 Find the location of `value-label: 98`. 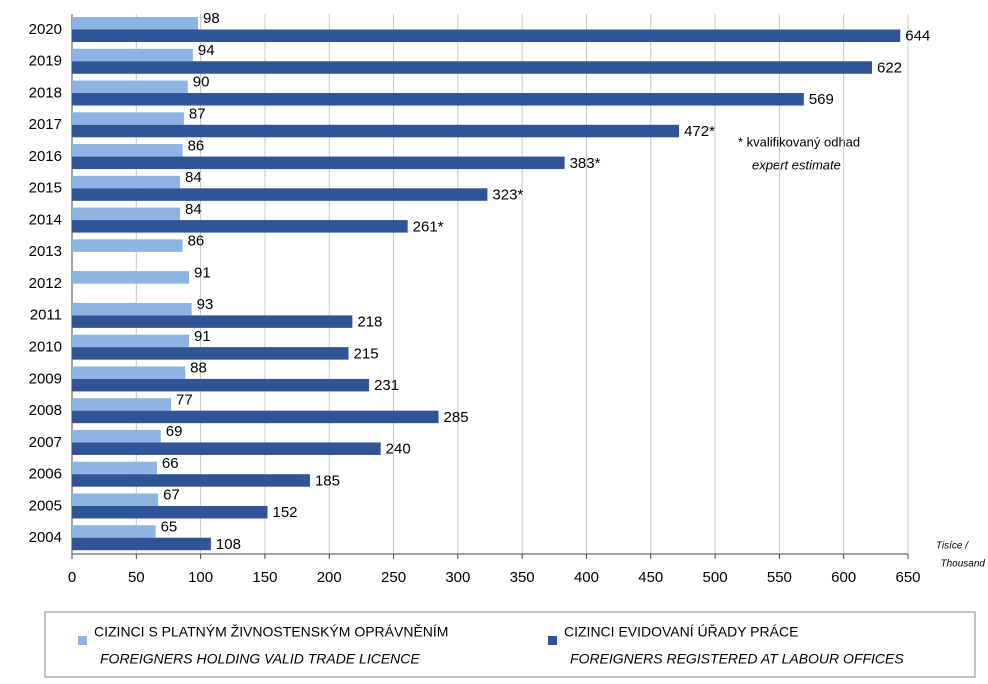

value-label: 98 is located at coordinates (211, 18).